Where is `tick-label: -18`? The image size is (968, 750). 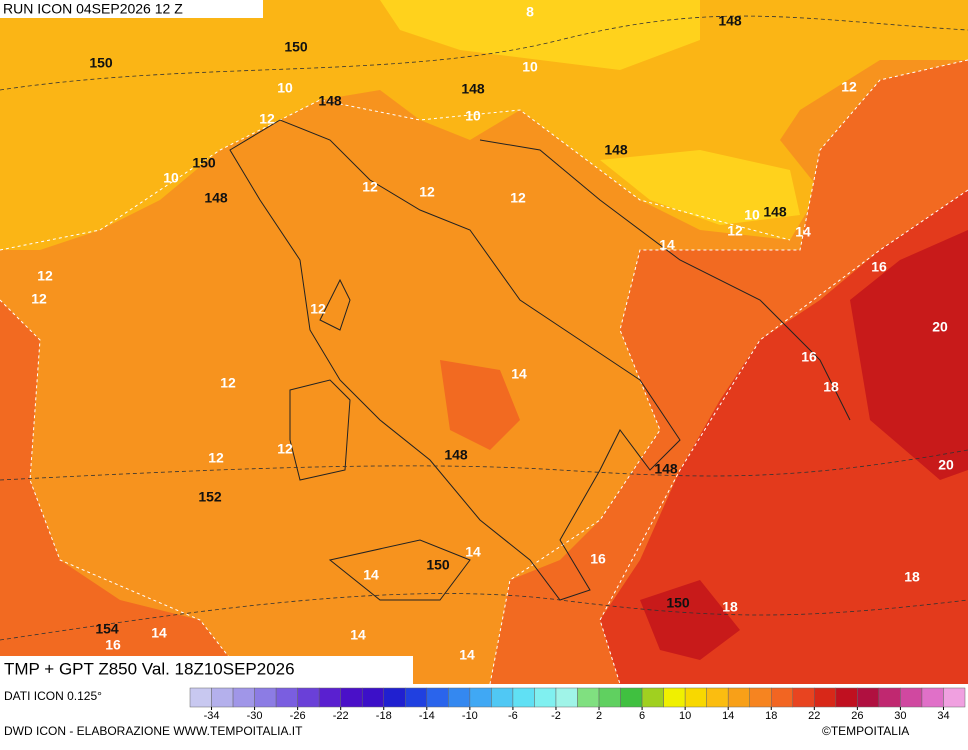 tick-label: -18 is located at coordinates (384, 716).